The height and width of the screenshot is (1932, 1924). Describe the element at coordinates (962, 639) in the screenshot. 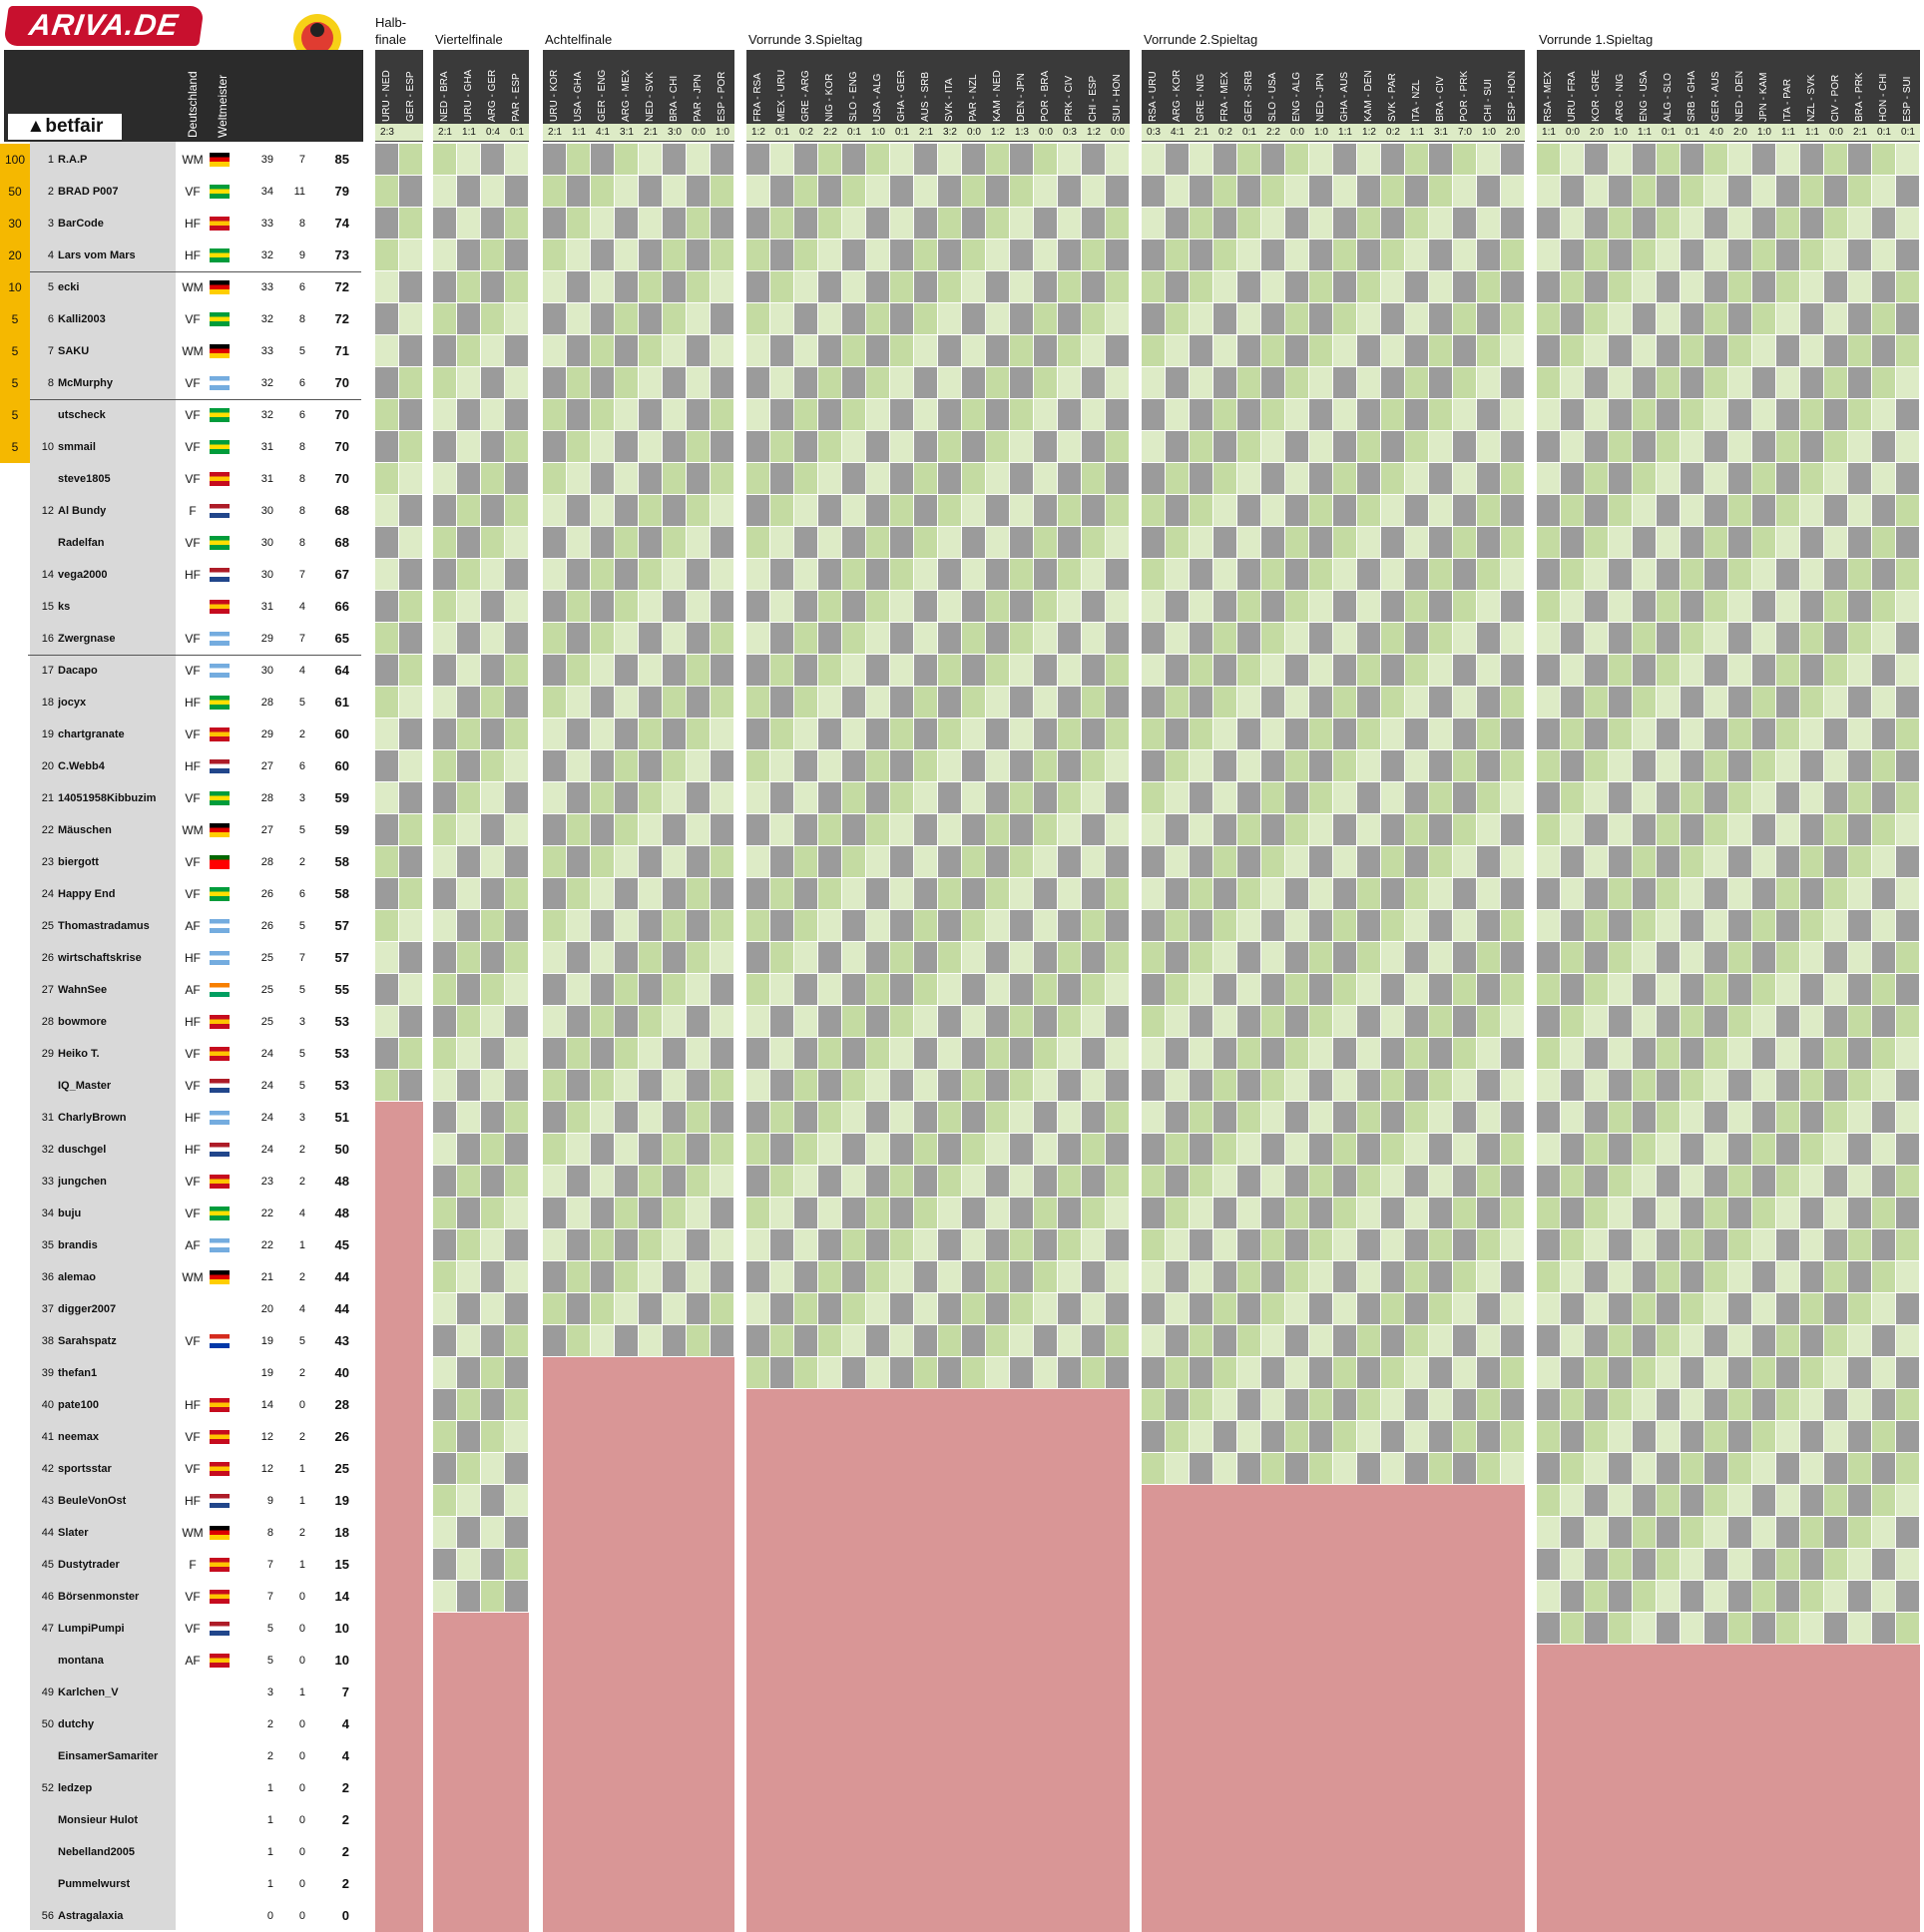

I see `standings-row: 16 Zwergnase VF 29 7 65` at that location.